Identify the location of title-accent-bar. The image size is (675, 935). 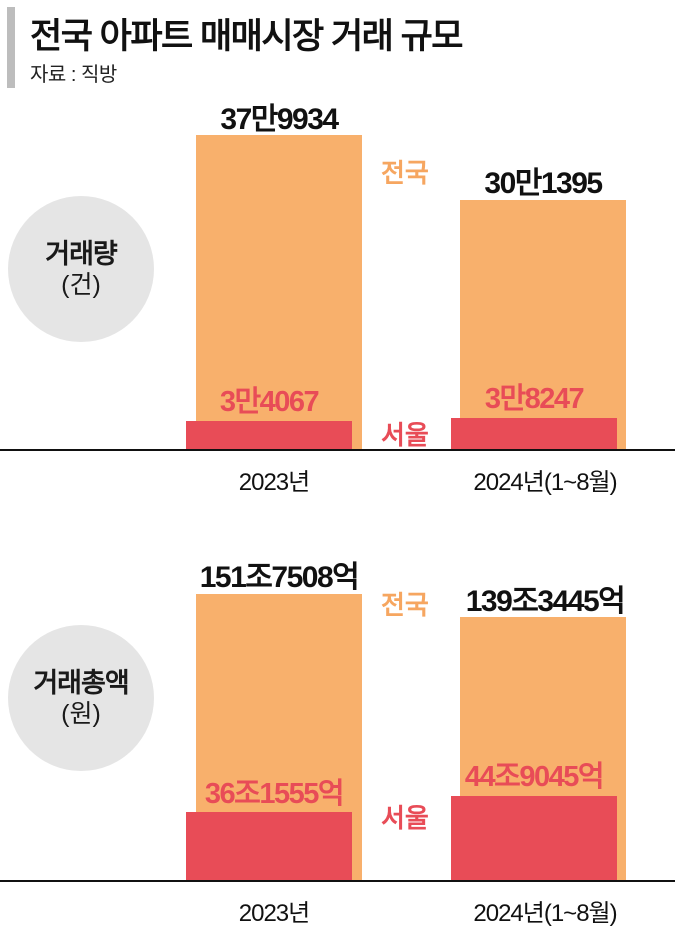
(11, 47).